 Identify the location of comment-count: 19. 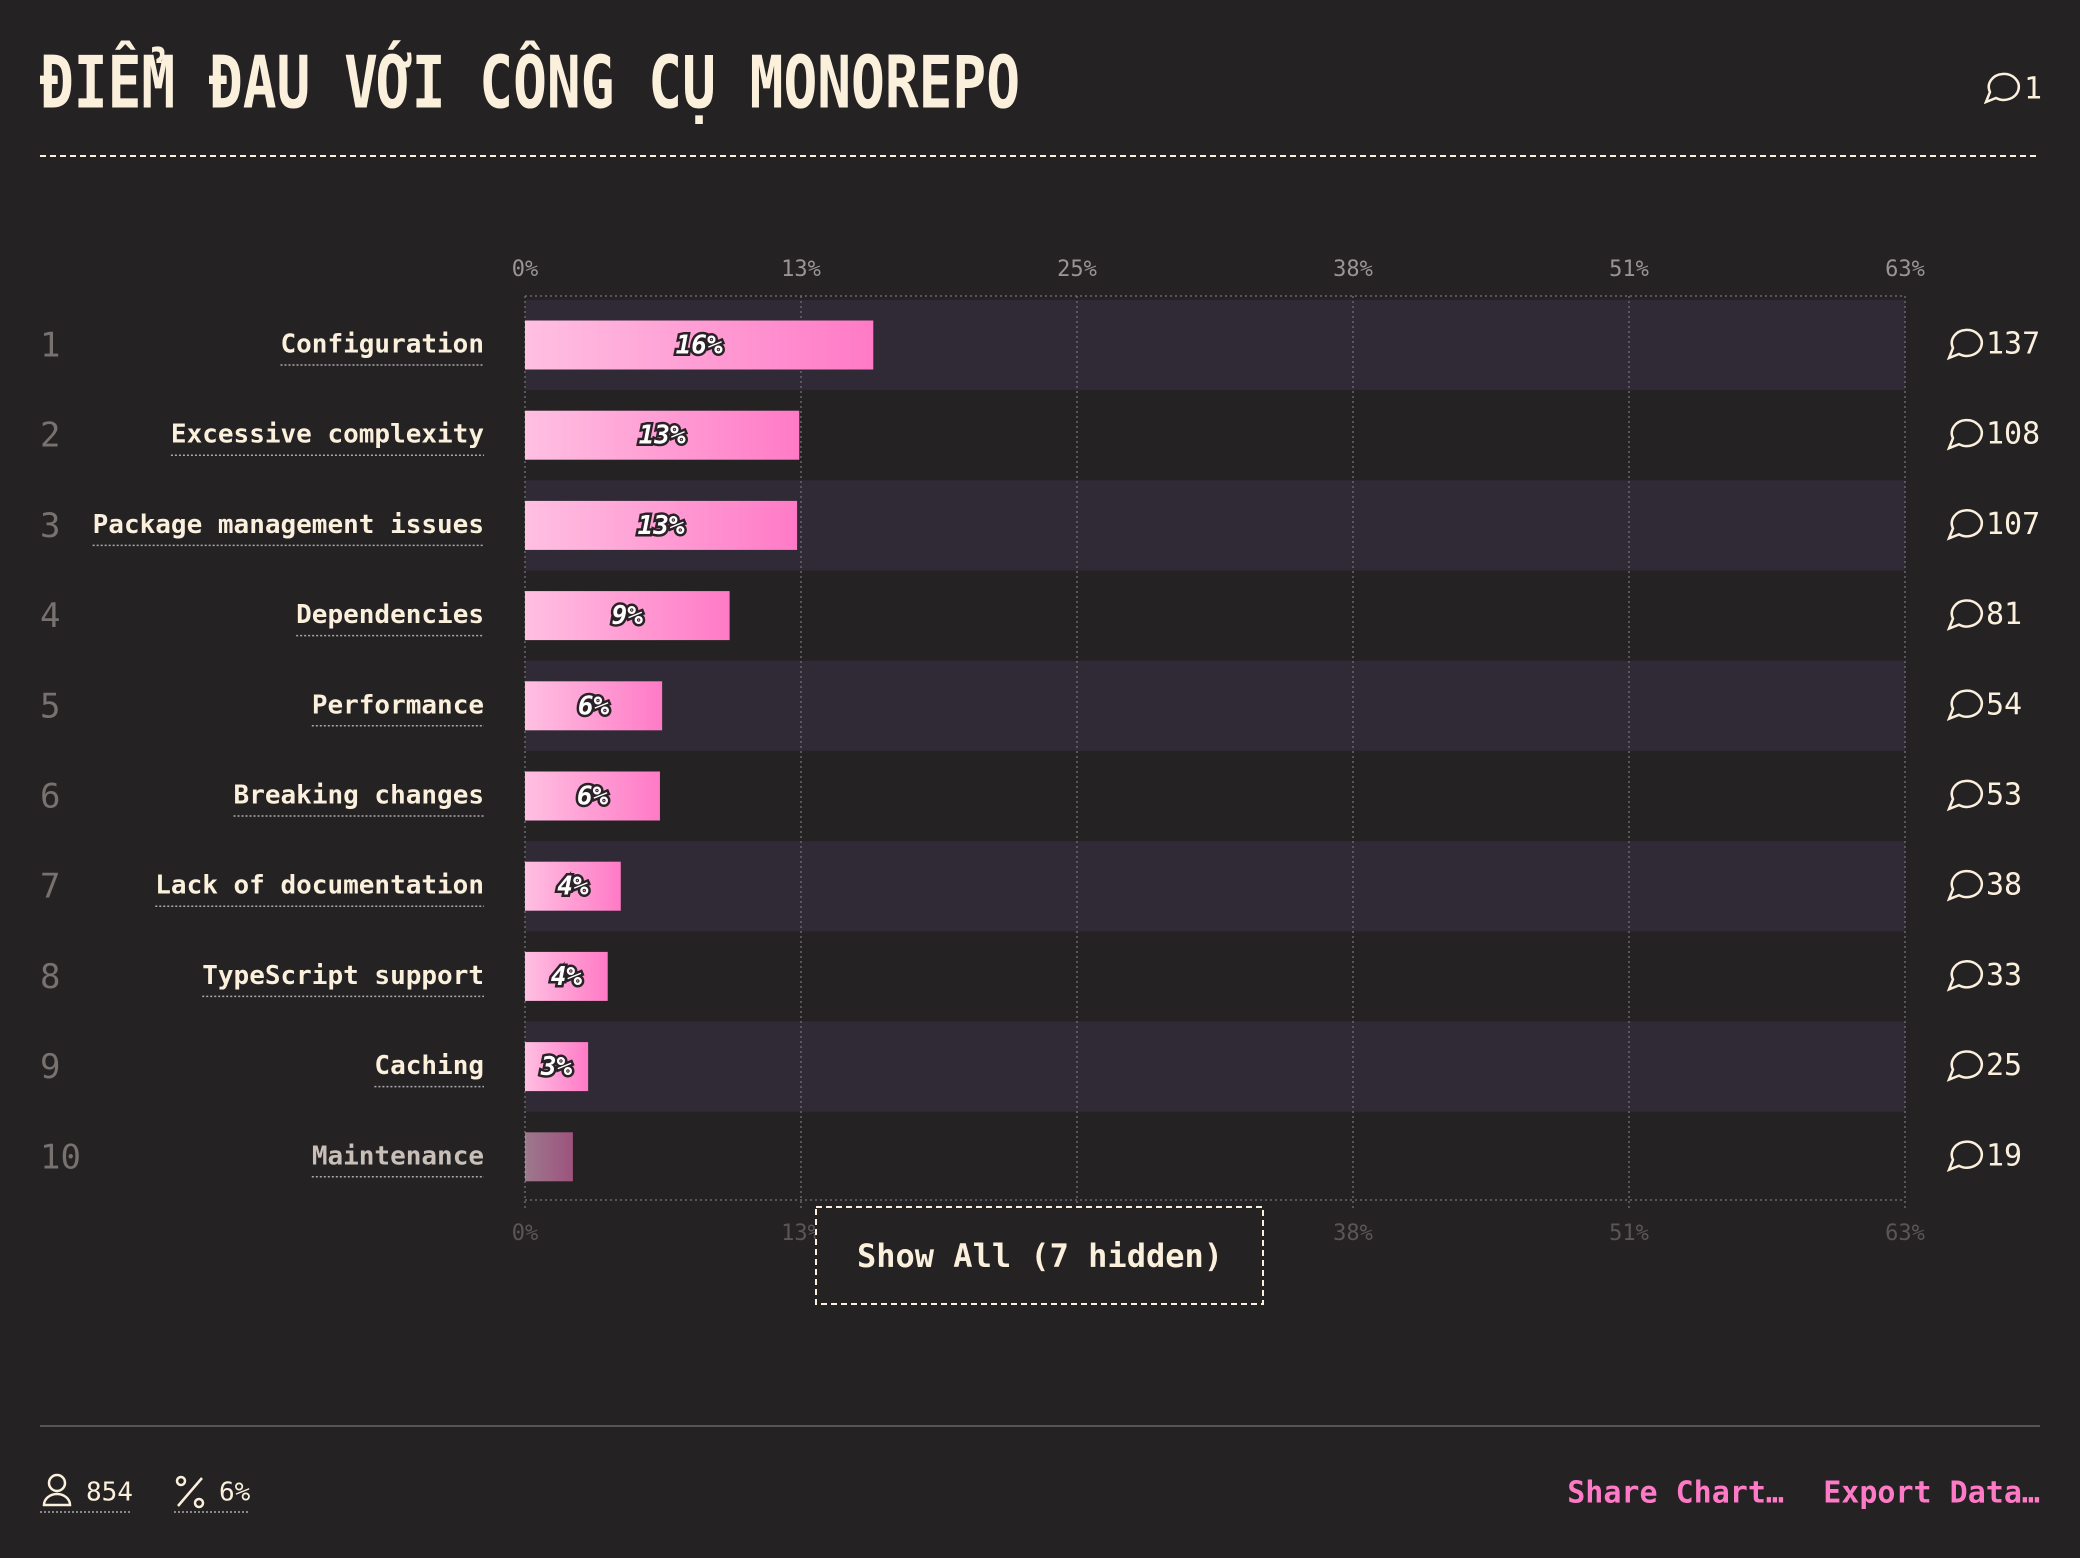
(2004, 1155).